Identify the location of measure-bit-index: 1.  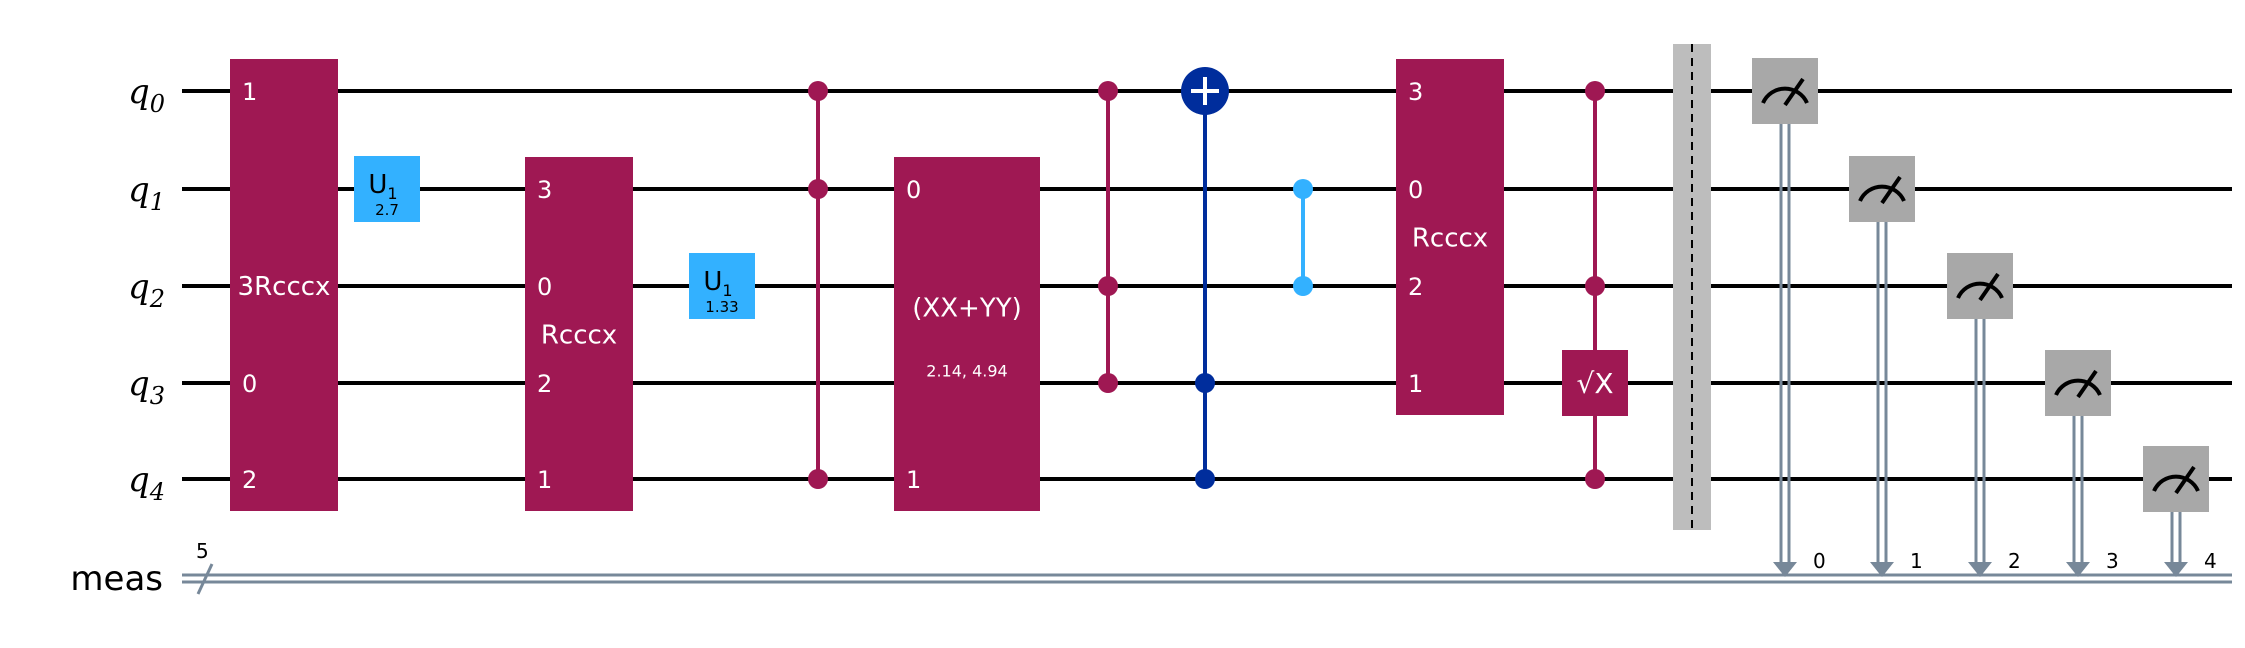
(1916, 561).